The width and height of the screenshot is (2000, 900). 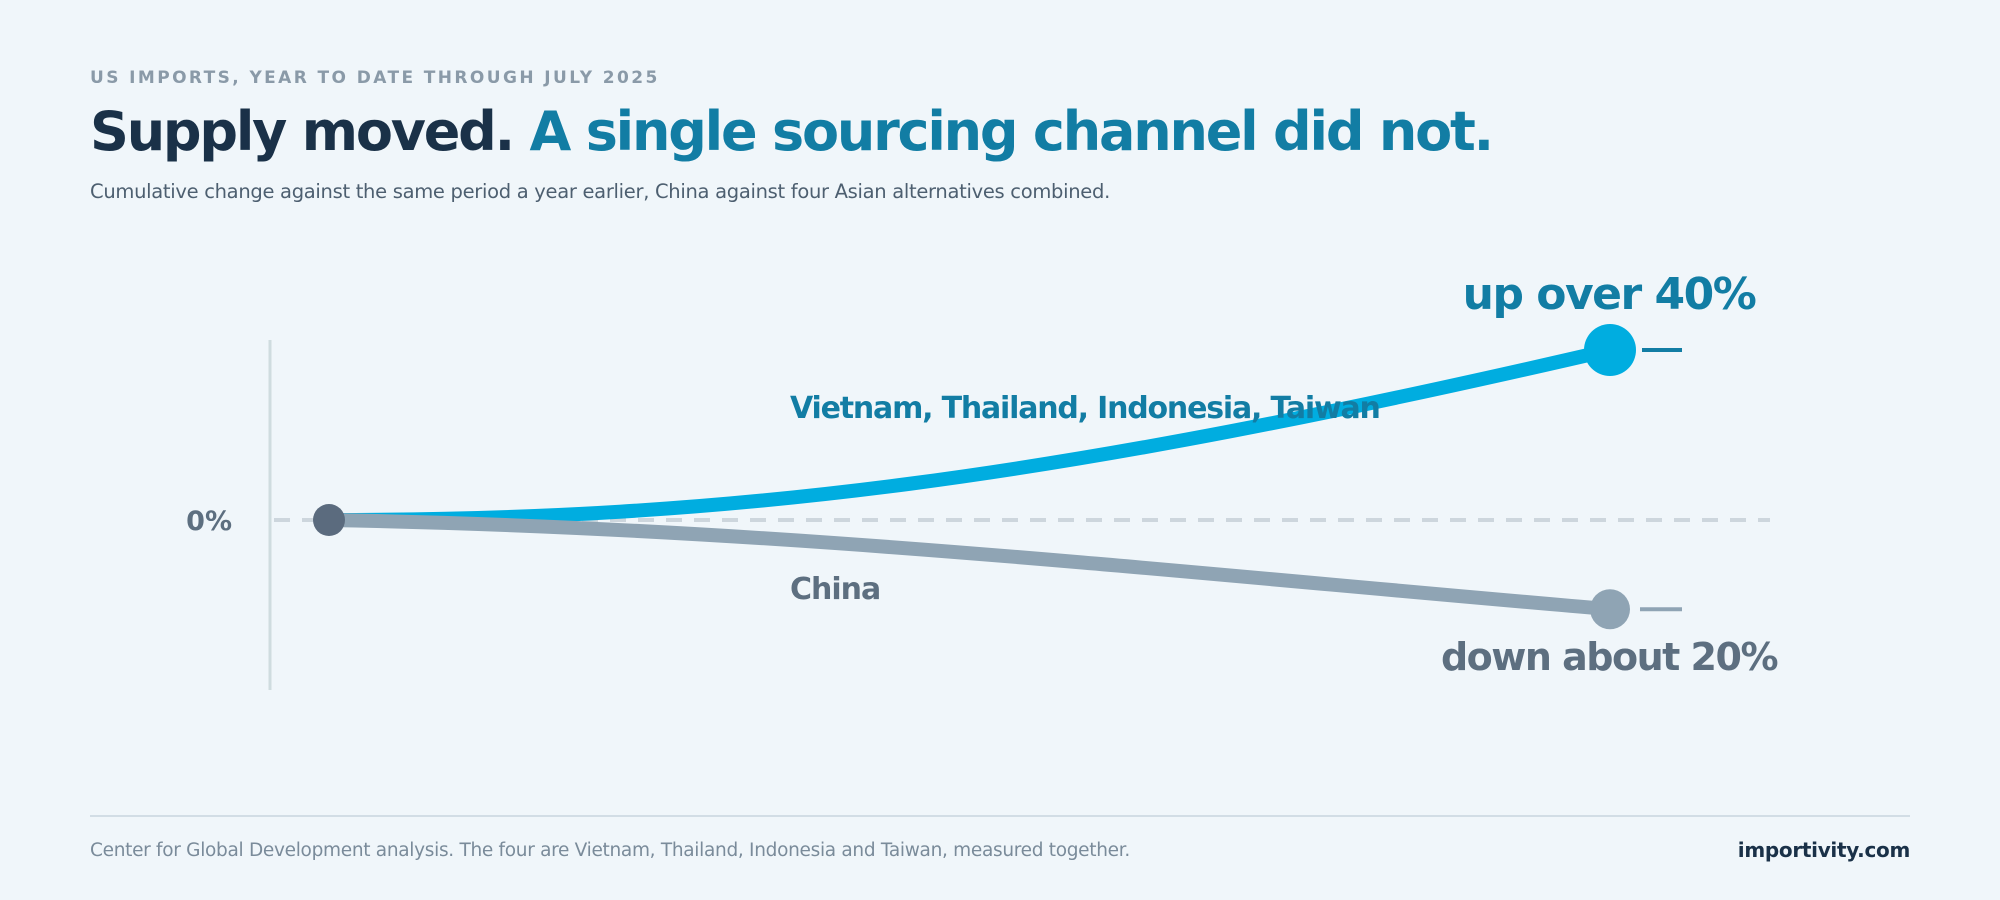 What do you see at coordinates (1609, 657) in the screenshot?
I see `end-label-china: down about 20%` at bounding box center [1609, 657].